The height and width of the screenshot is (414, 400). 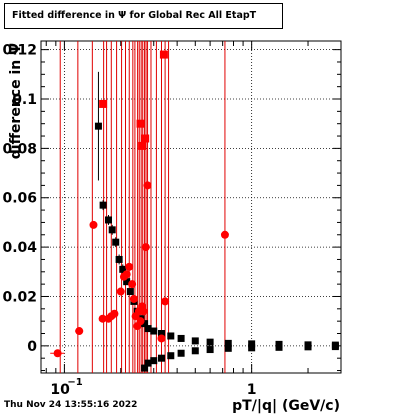 I want to click on x-tick-label: 1, so click(x=252, y=390).